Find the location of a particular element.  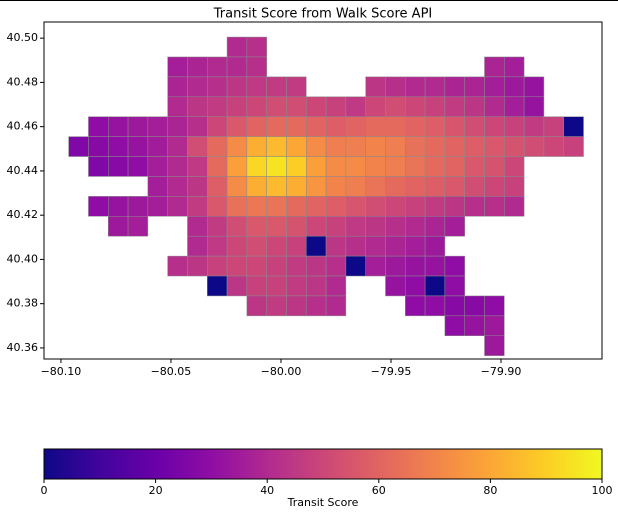

colorbar-tick-label: 0 is located at coordinates (44, 490).